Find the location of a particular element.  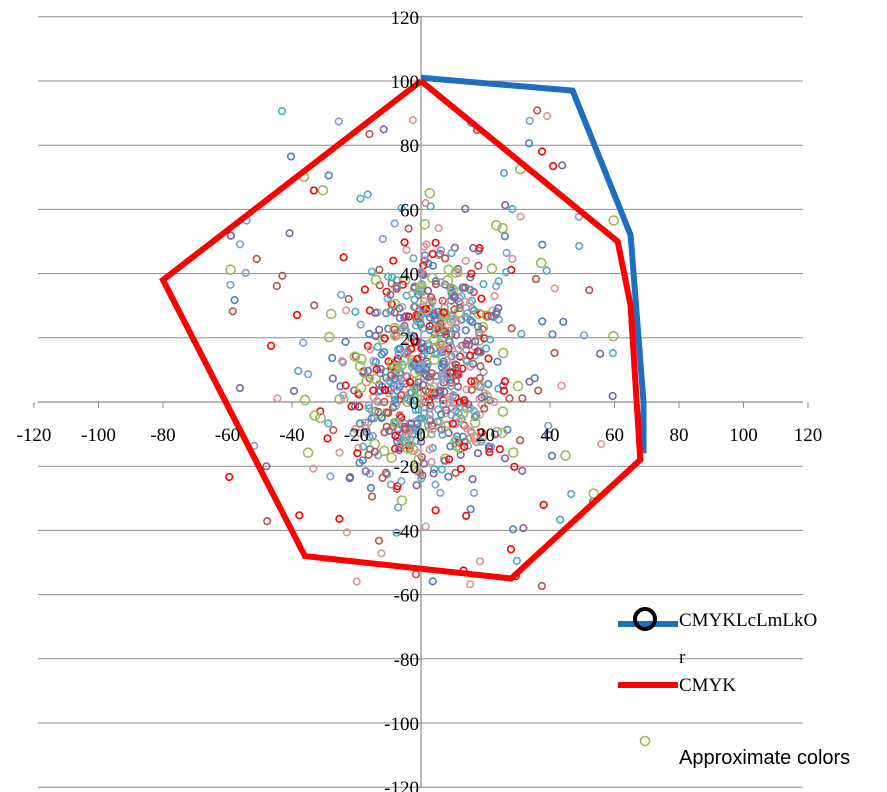

gamut-line-cmyklclmlkor is located at coordinates (533, 264).